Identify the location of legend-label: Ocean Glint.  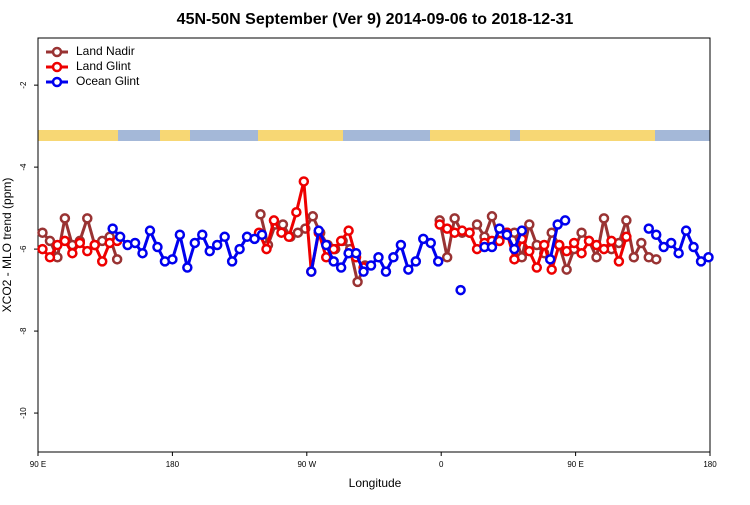
(108, 81).